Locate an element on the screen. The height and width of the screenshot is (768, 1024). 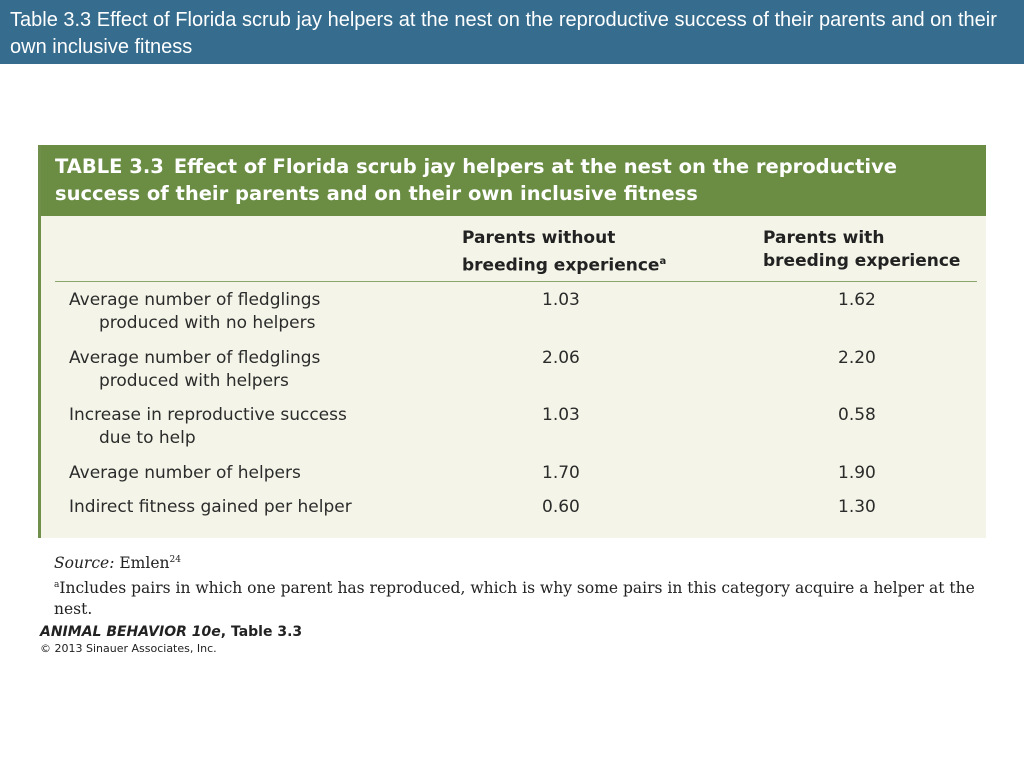
table-label: TABLE 3.3 is located at coordinates (109, 166).